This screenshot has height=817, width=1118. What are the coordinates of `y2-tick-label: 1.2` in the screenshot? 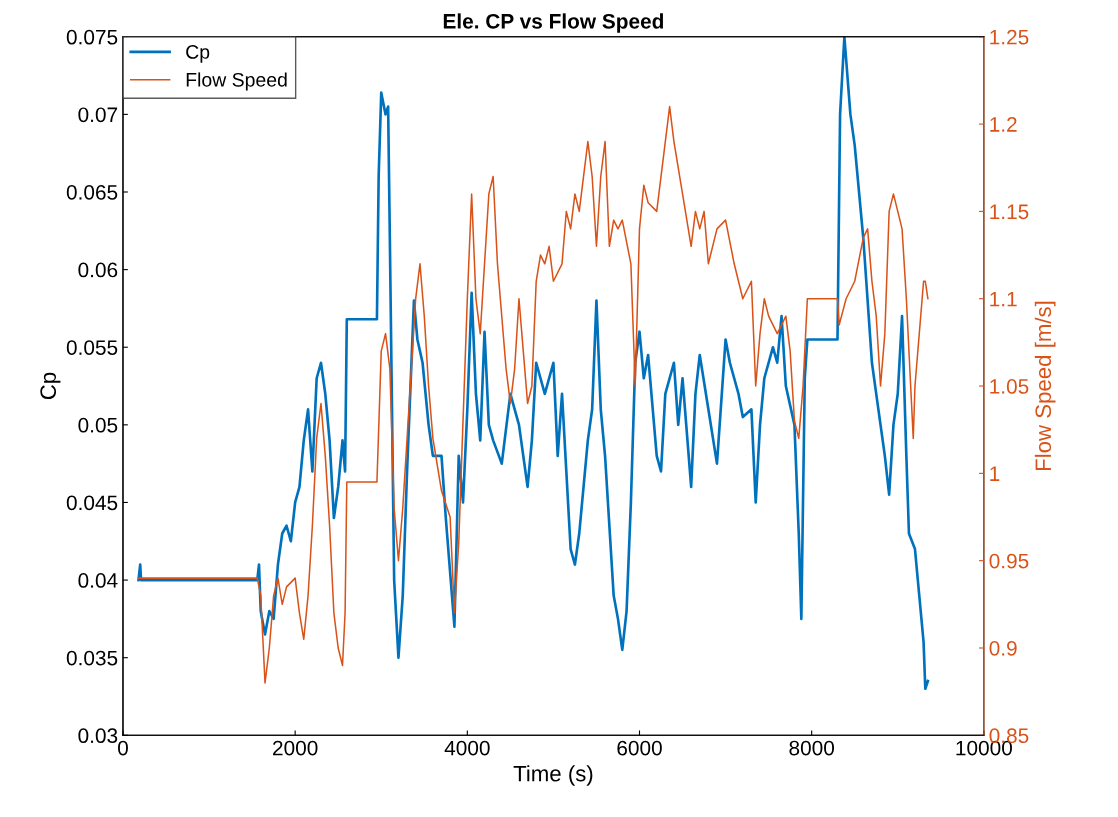 It's located at (1003, 124).